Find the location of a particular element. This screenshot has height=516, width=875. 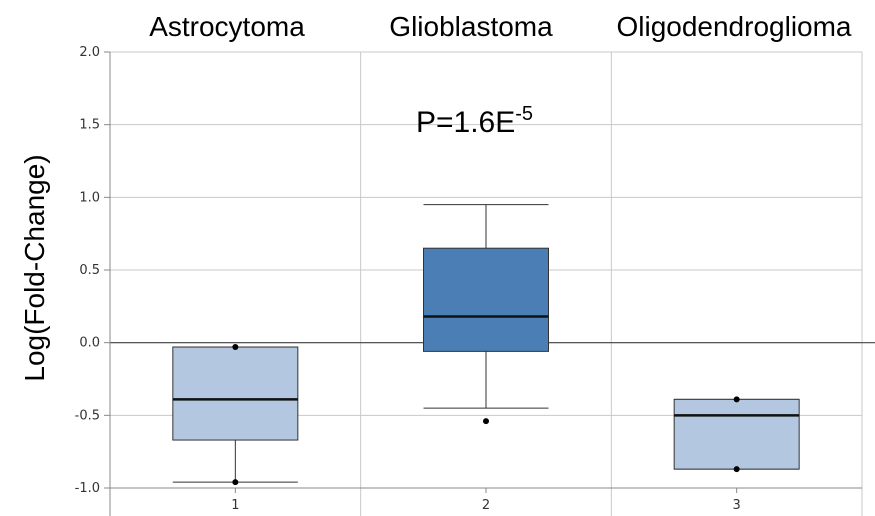

y-axis-label: Log(Fold-Change) is located at coordinates (34, 267).